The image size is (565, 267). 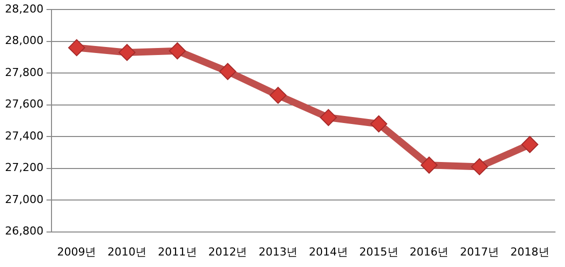 I want to click on y-tick-label: 27,000, so click(x=24, y=199).